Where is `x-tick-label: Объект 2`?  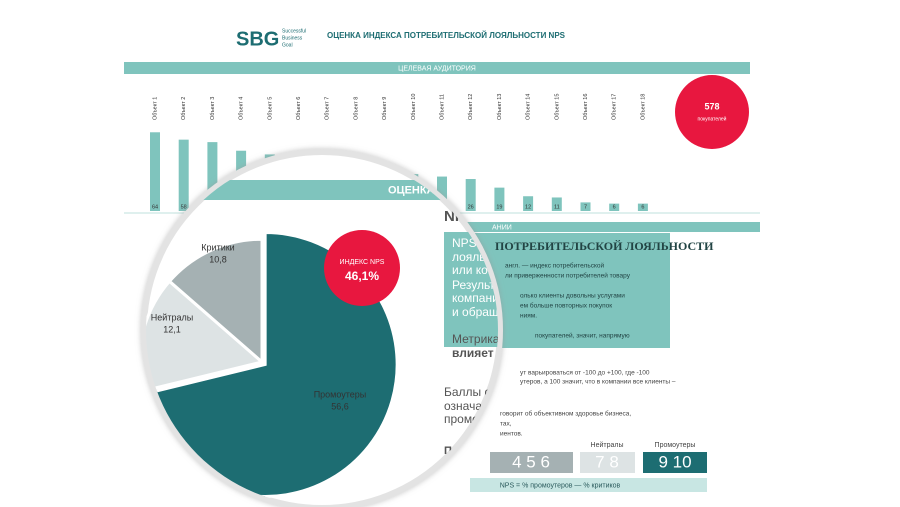 x-tick-label: Объект 2 is located at coordinates (184, 108).